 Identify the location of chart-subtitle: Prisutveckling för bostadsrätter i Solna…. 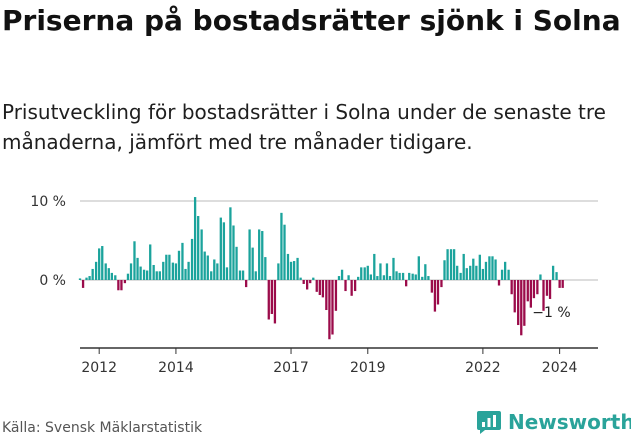
(304, 127).